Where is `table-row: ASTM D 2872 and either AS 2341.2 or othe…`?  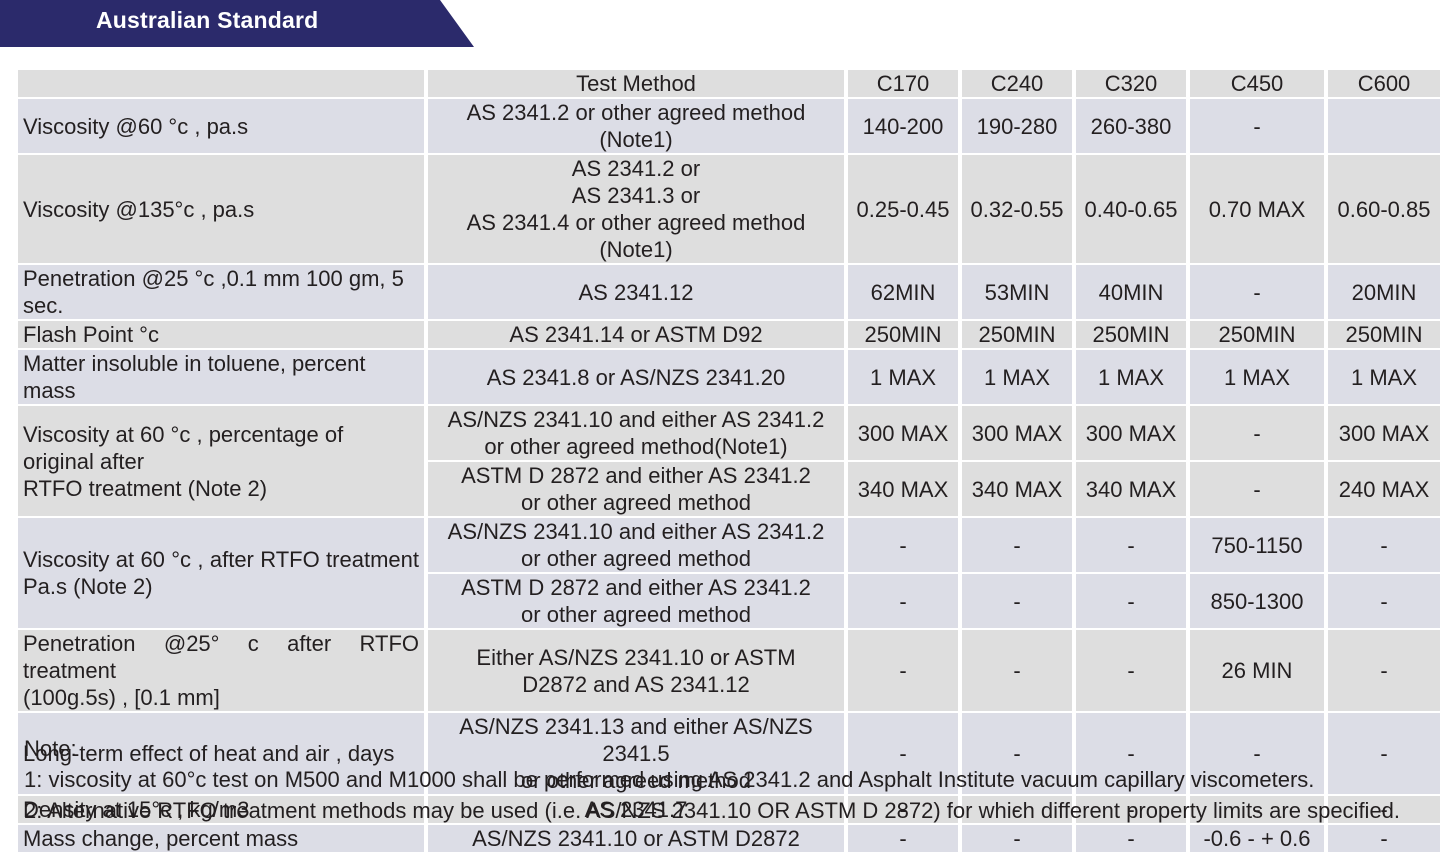
table-row: ASTM D 2872 and either AS 2341.2 or othe… is located at coordinates (729, 490).